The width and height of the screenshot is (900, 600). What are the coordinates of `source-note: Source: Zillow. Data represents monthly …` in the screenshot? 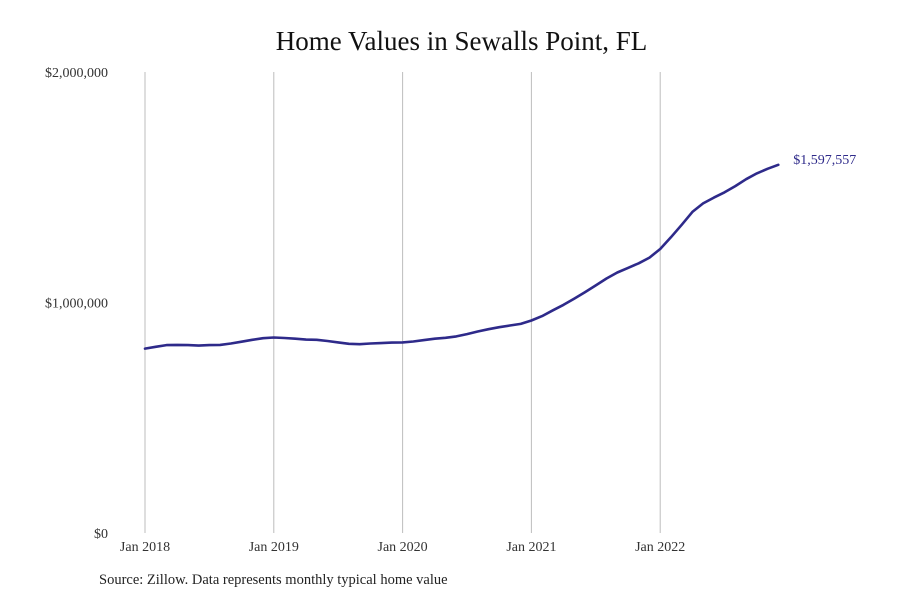 It's located at (273, 580).